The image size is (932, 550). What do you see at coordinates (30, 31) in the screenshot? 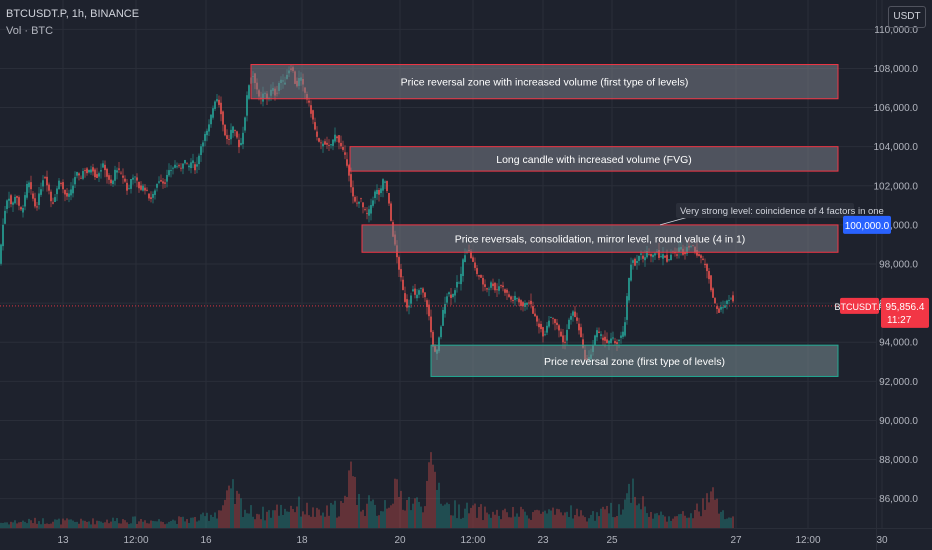
I see `volume-indicator-label: Vol · BTC` at bounding box center [30, 31].